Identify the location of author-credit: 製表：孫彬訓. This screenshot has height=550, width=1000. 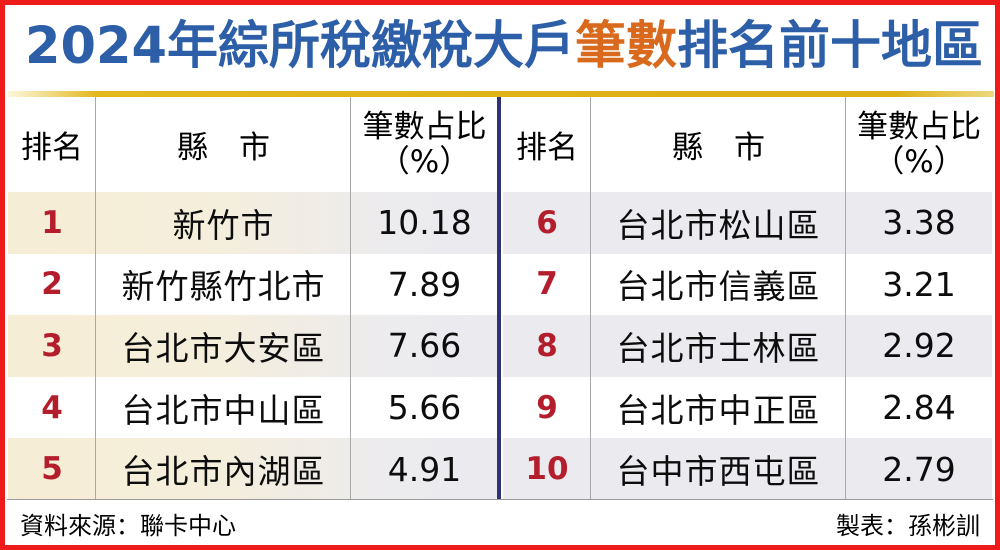
(908, 526).